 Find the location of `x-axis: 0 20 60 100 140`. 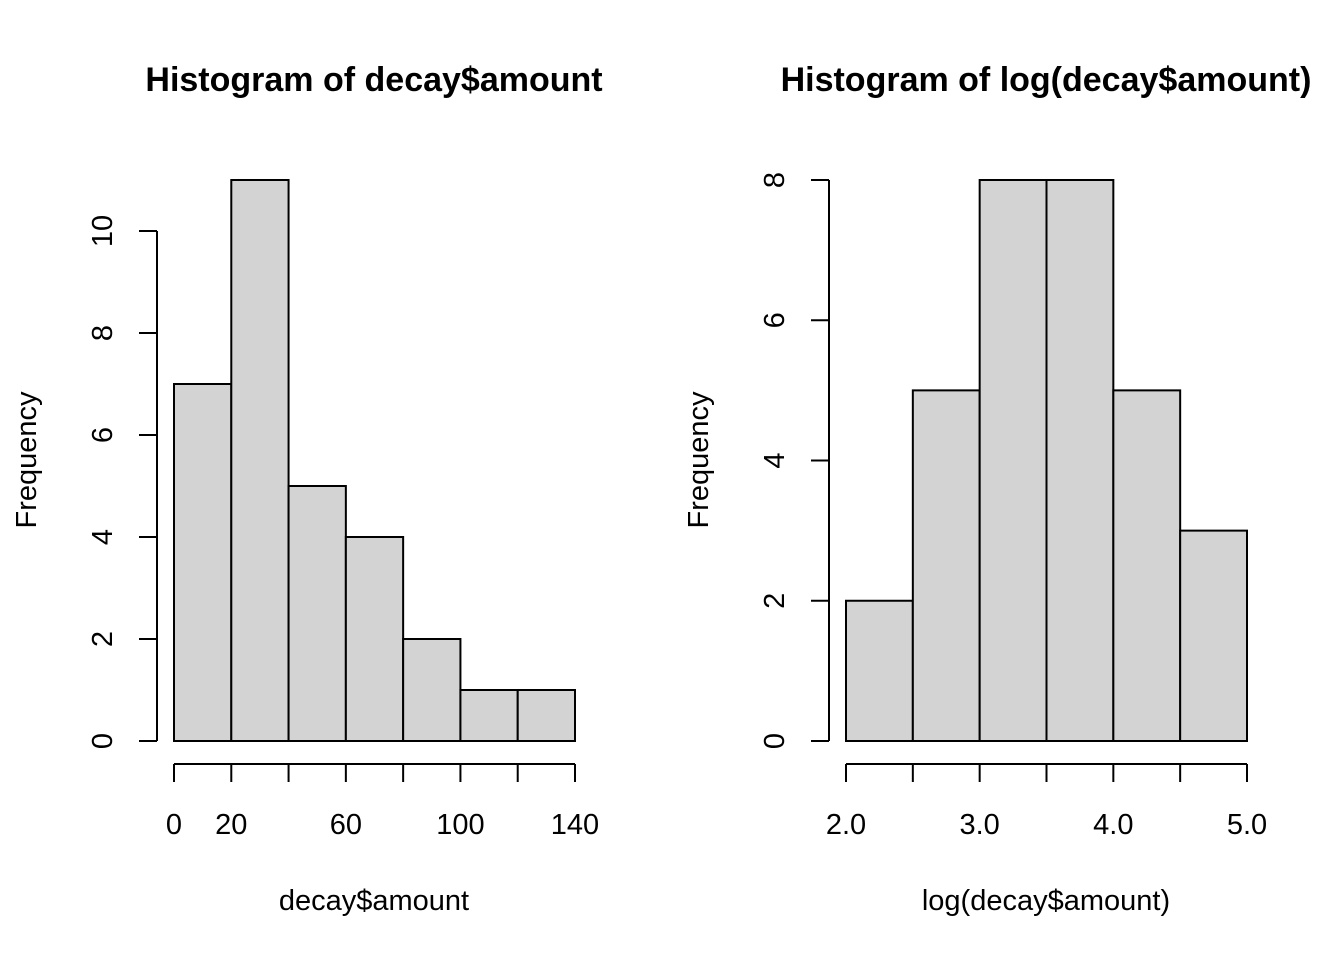

x-axis: 0 20 60 100 140 is located at coordinates (382, 802).